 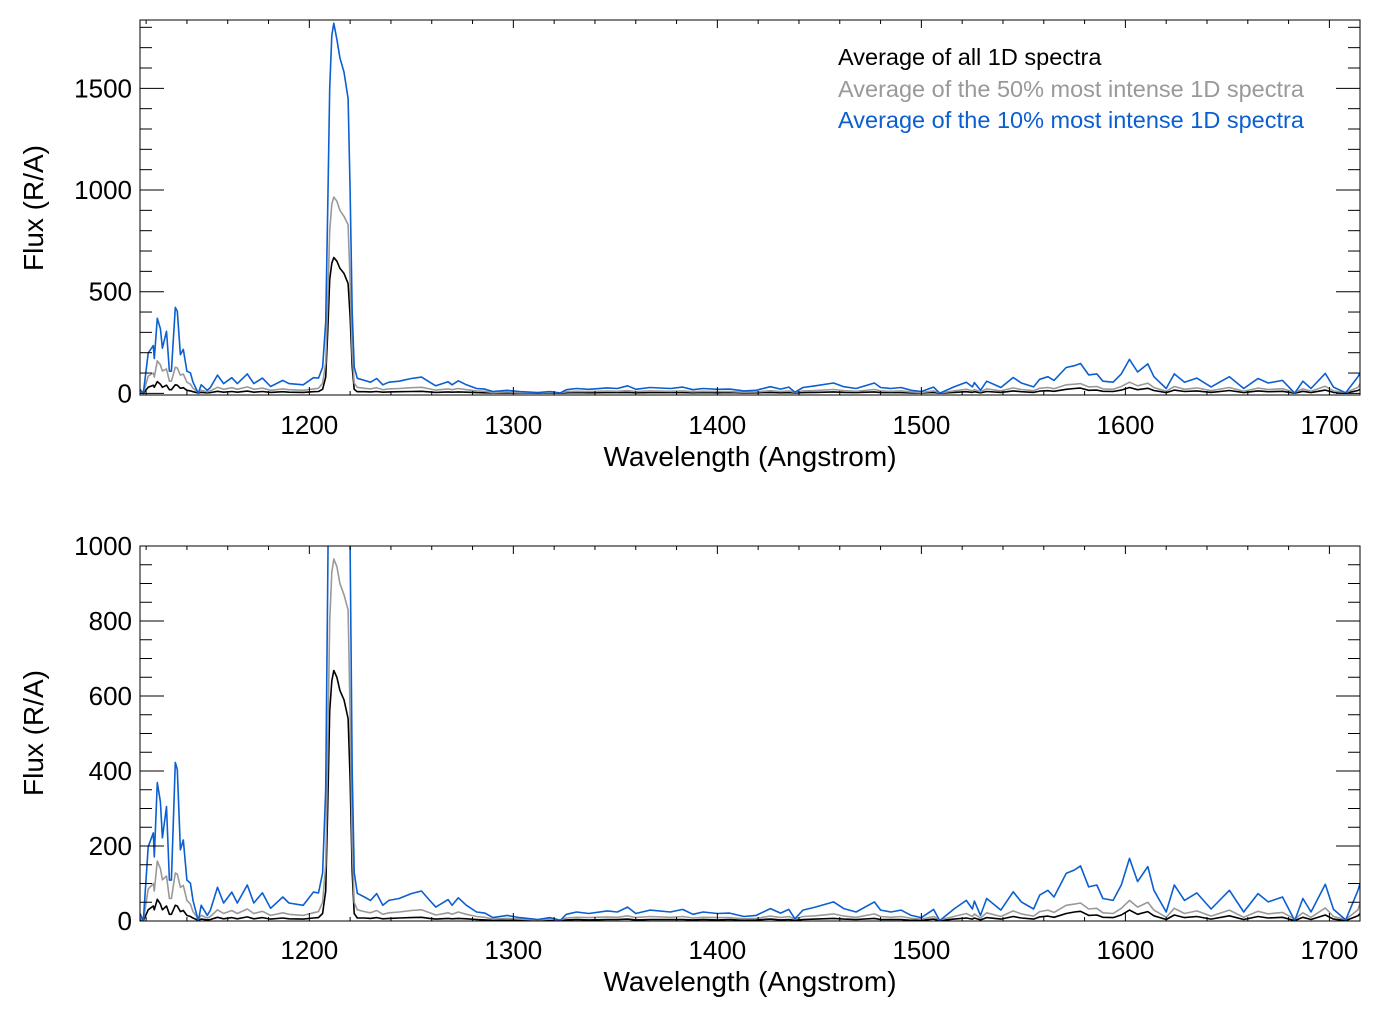 What do you see at coordinates (110, 621) in the screenshot?
I see `y-tick-label: 800` at bounding box center [110, 621].